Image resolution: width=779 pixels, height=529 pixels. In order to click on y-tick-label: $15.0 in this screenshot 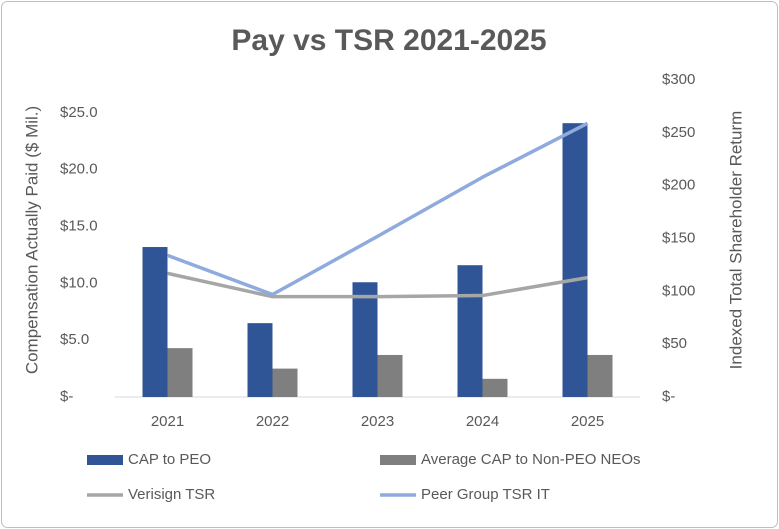, I will do `click(79, 226)`.